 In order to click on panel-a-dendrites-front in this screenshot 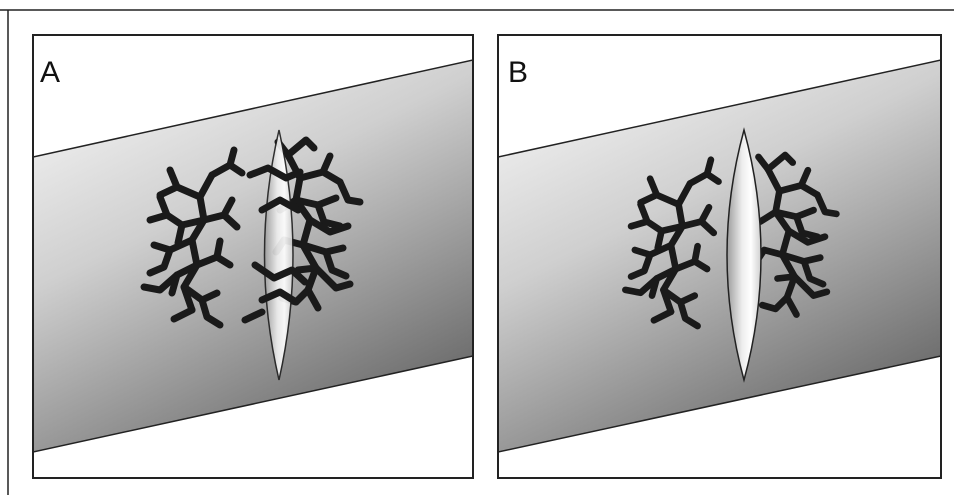, I will do `click(275, 244)`.